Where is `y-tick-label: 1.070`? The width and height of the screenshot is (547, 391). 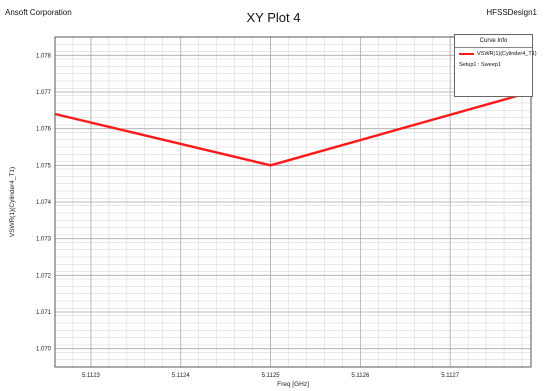 y-tick-label: 1.070 is located at coordinates (44, 350).